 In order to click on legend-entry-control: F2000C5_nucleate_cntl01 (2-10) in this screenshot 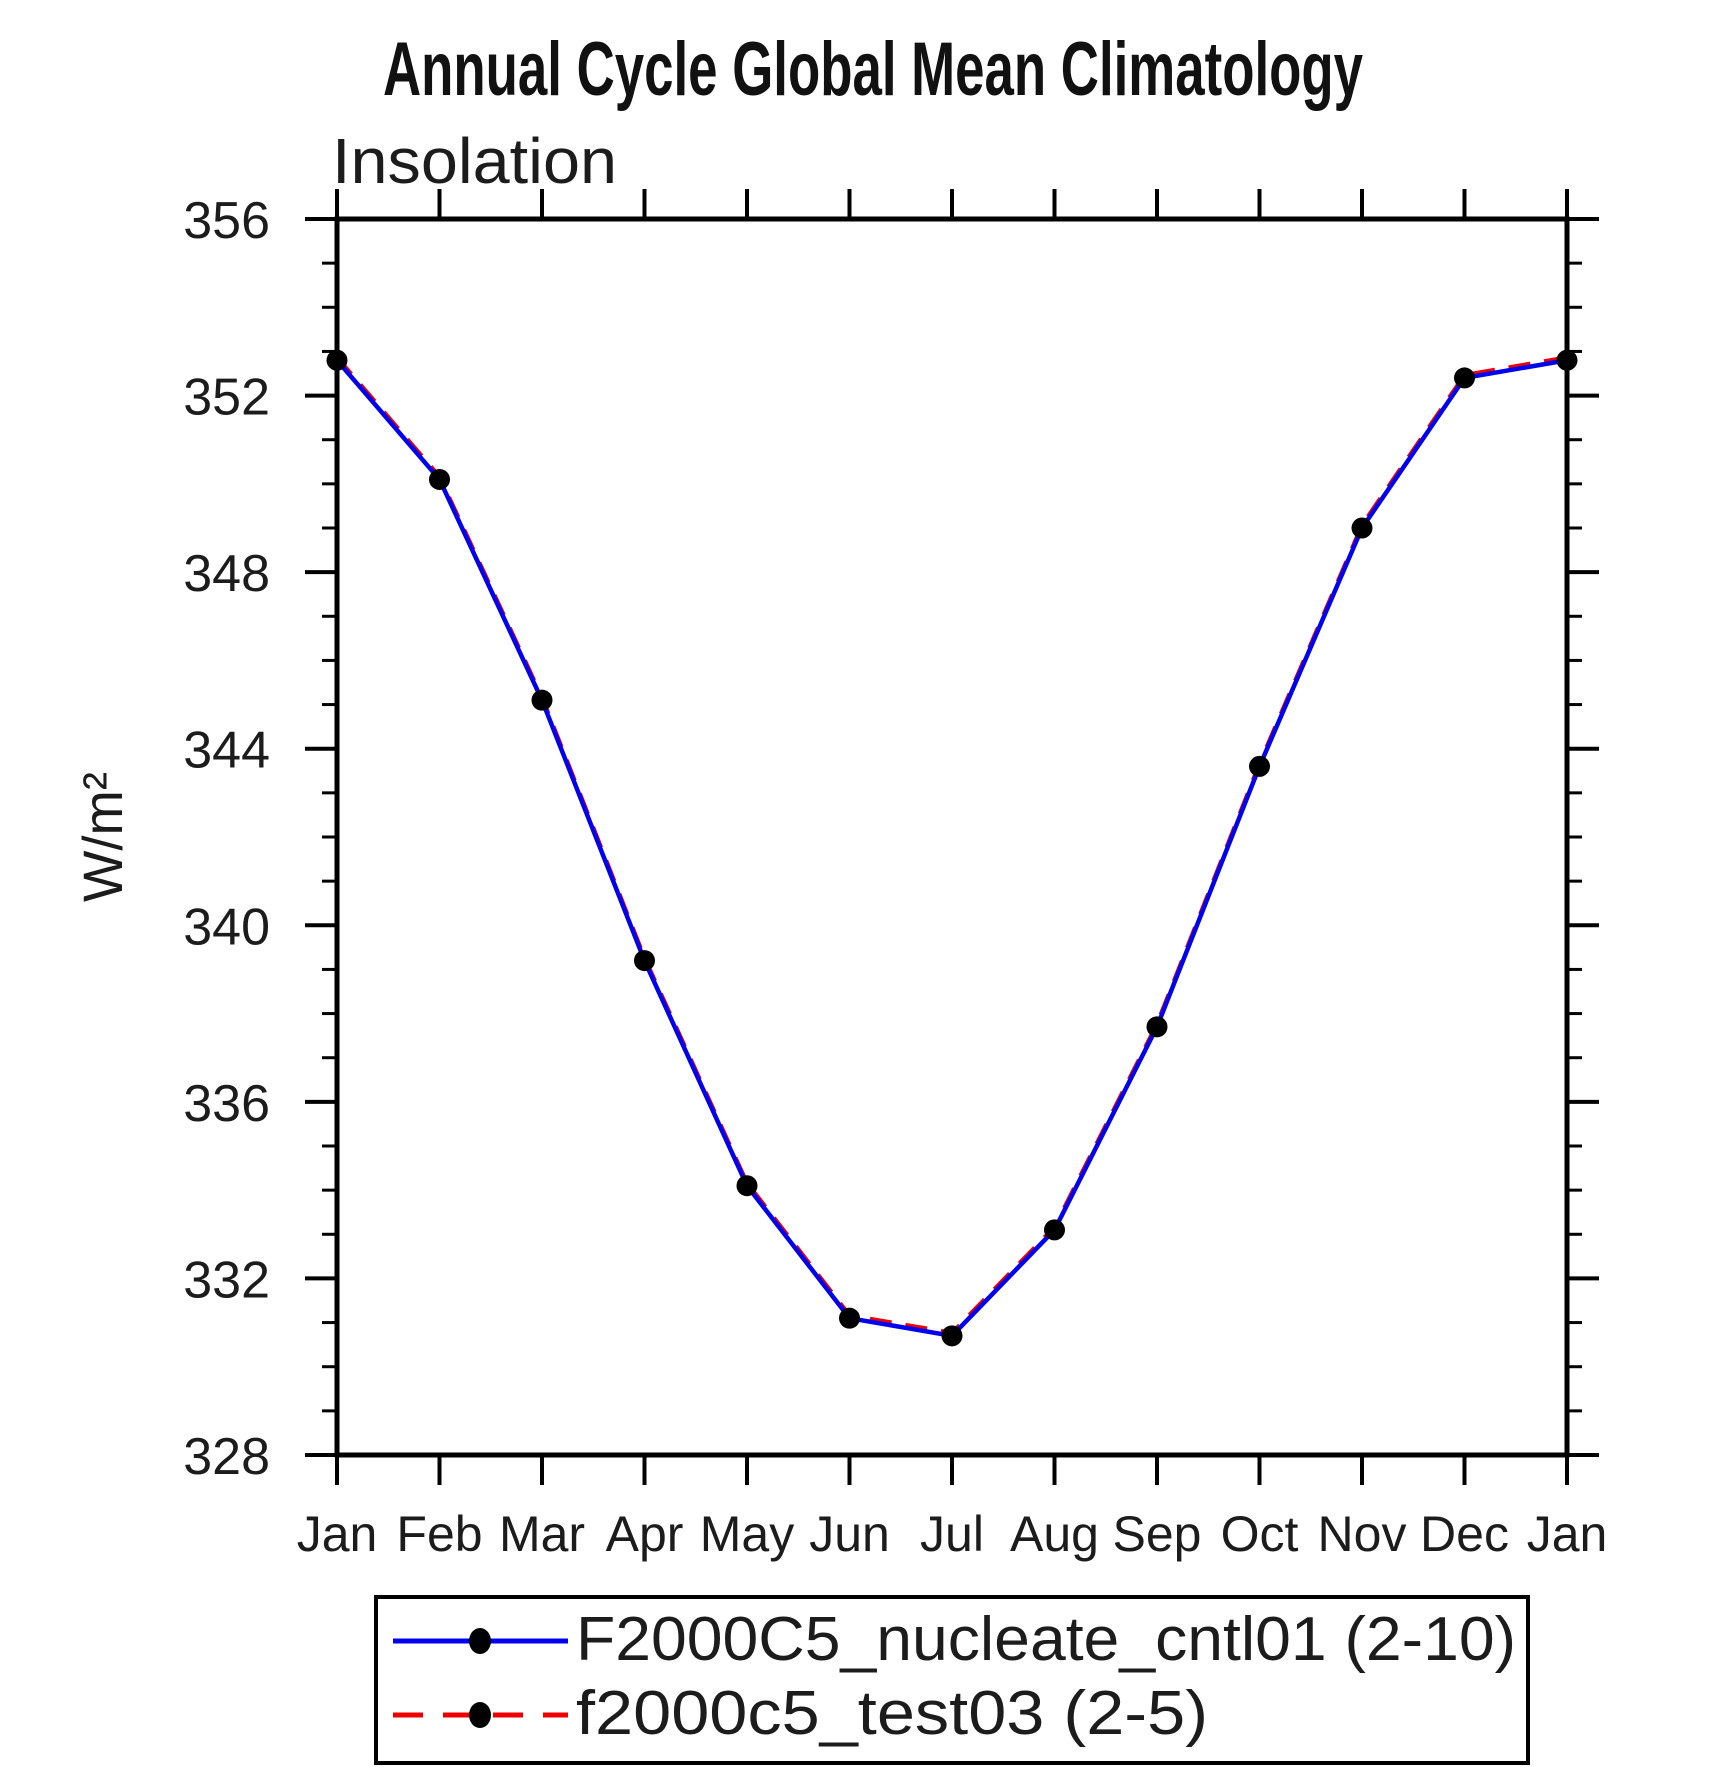, I will do `click(954, 1639)`.